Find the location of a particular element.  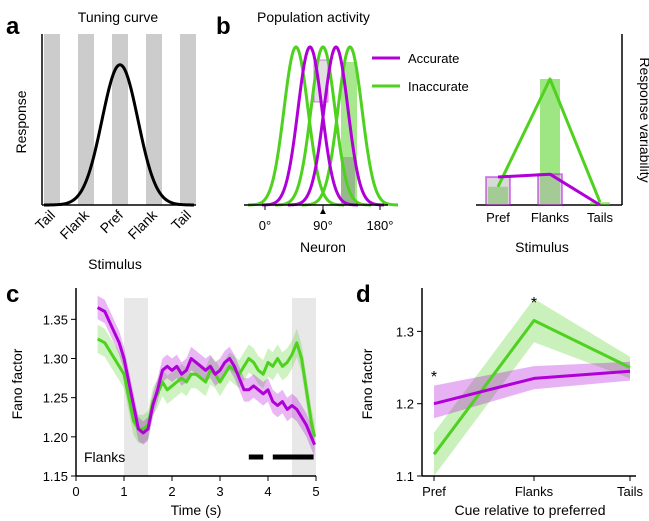

panel-c-x-label: Time (s) is located at coordinates (196, 510).